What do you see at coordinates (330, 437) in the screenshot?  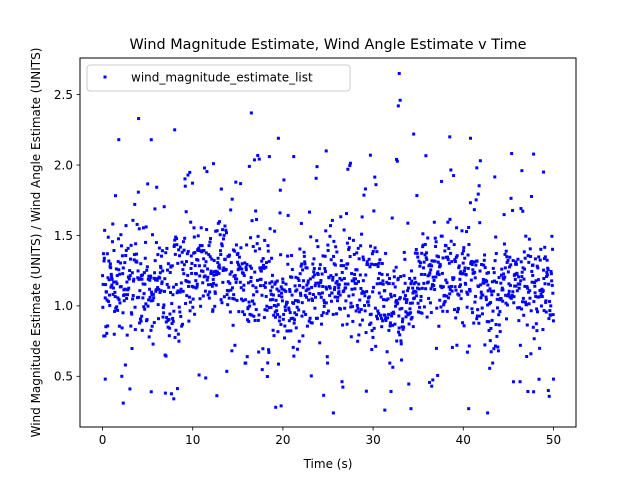 I see `x-axis-ticks: 0 10 20 30 40 50` at bounding box center [330, 437].